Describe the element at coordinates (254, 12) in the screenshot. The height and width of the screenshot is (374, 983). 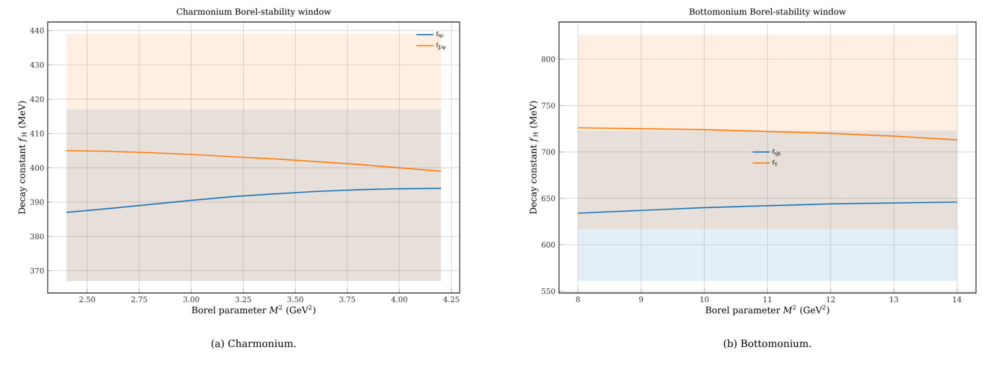
I see `chart-title: Charmonium Borel-stability window` at that location.